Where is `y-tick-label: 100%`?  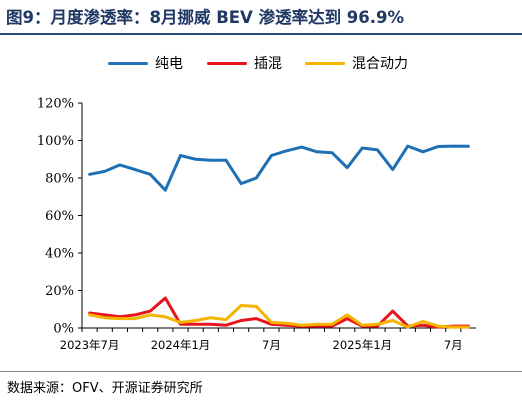 y-tick-label: 100% is located at coordinates (55, 141).